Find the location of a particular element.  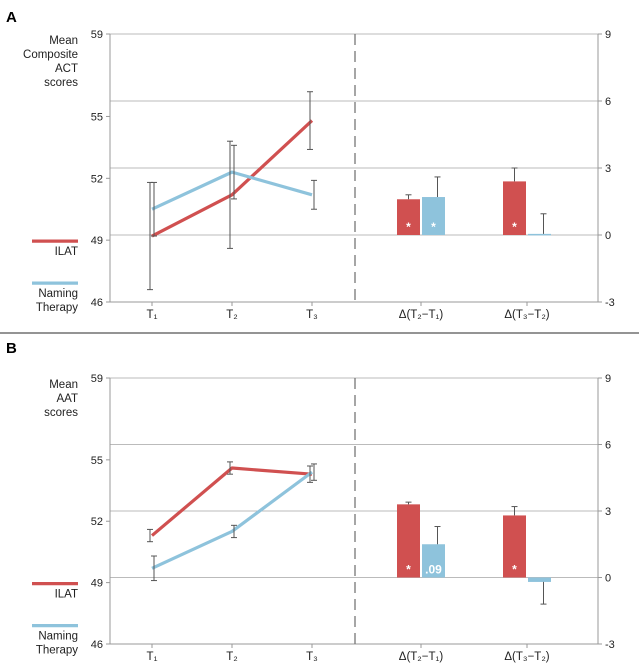

y-axis-label-line: ACT is located at coordinates (66, 69).